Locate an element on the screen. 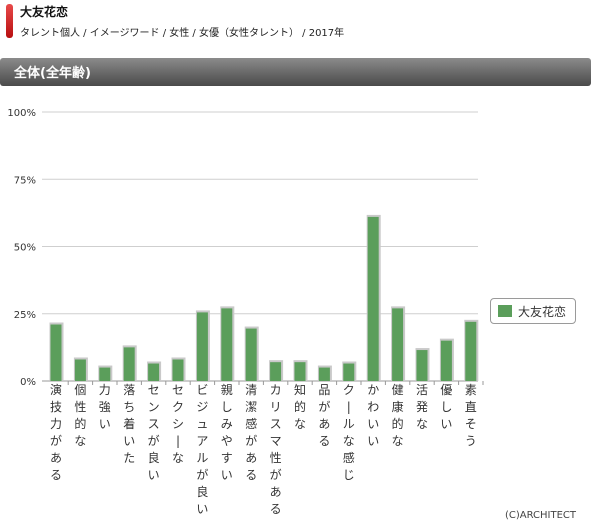 The image size is (600, 524). x-tick-label-char: わ is located at coordinates (373, 407).